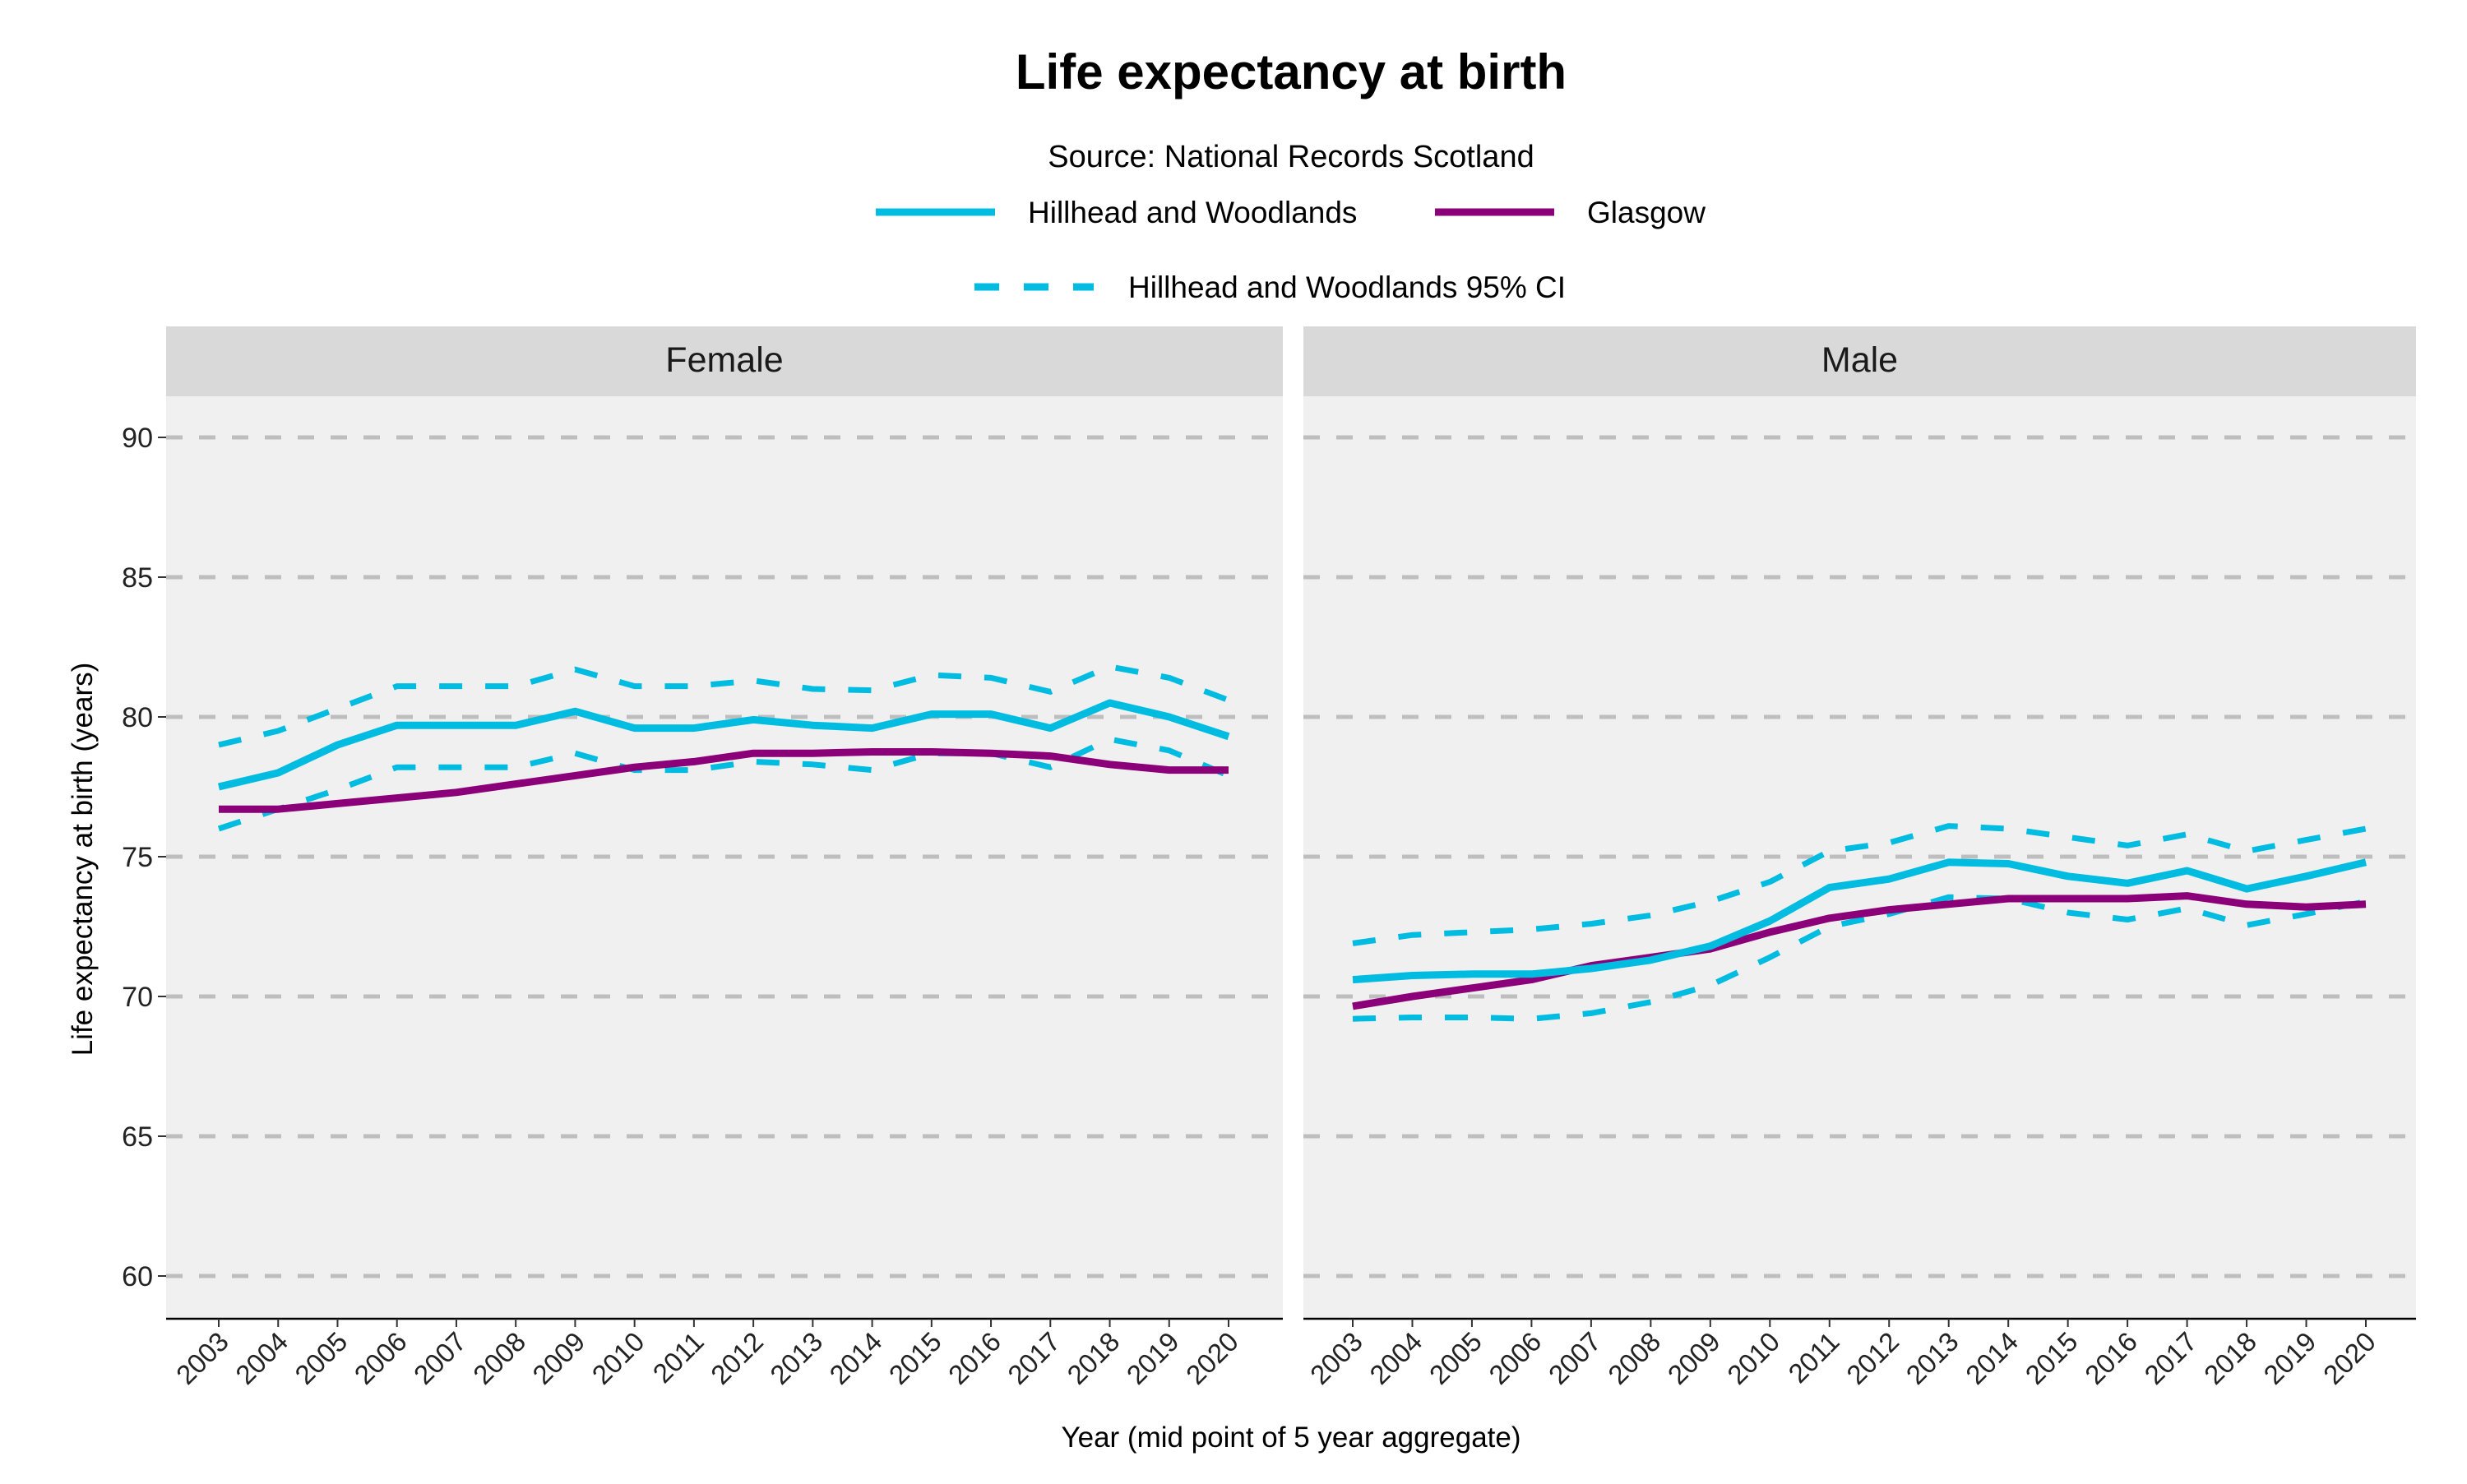 The width and height of the screenshot is (2467, 1484). I want to click on y-tick-label: 70, so click(137, 998).